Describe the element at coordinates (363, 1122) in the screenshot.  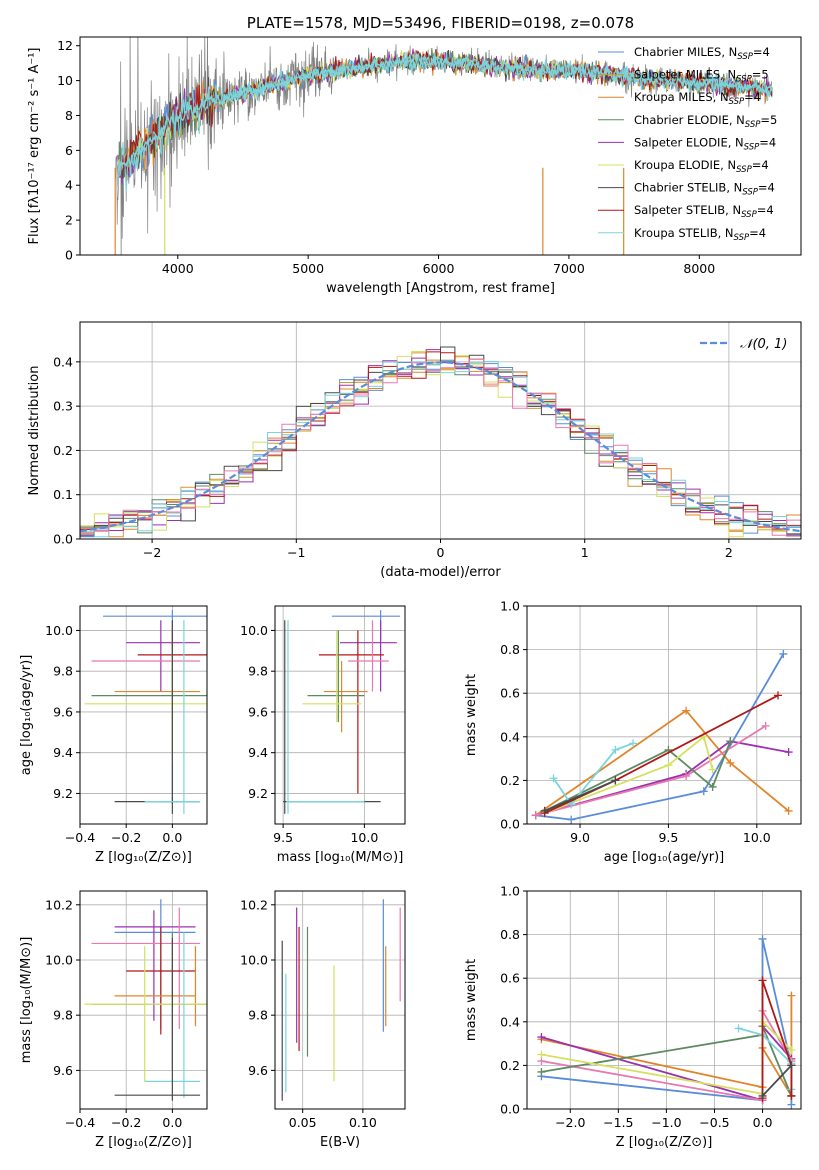
I see `x-tick-label: 0.10` at that location.